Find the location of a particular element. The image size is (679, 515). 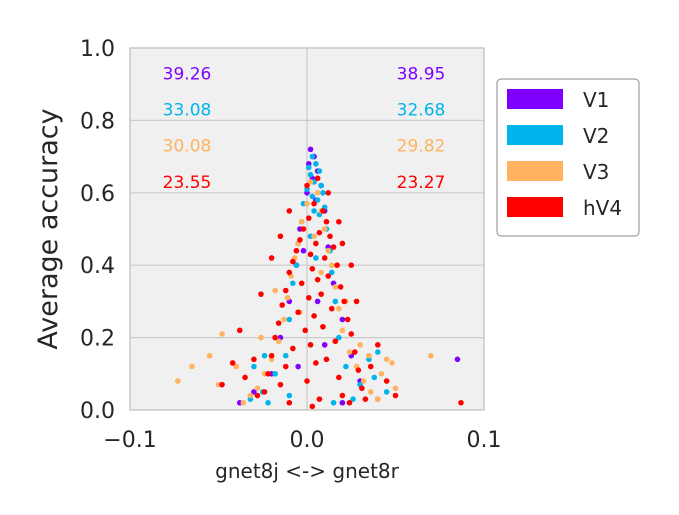

legend-frame is located at coordinates (568, 157).